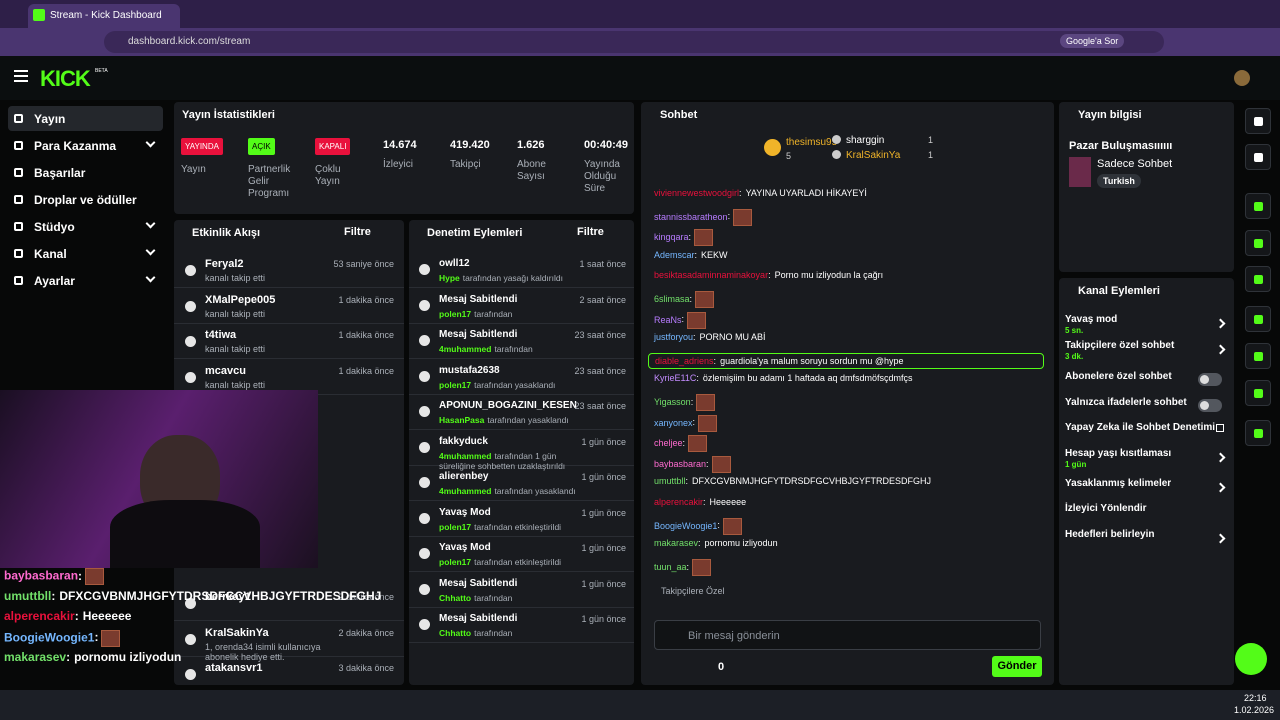 Image resolution: width=1280 pixels, height=720 pixels. Describe the element at coordinates (228, 597) in the screenshot. I see `user-name: berrkay1` at that location.